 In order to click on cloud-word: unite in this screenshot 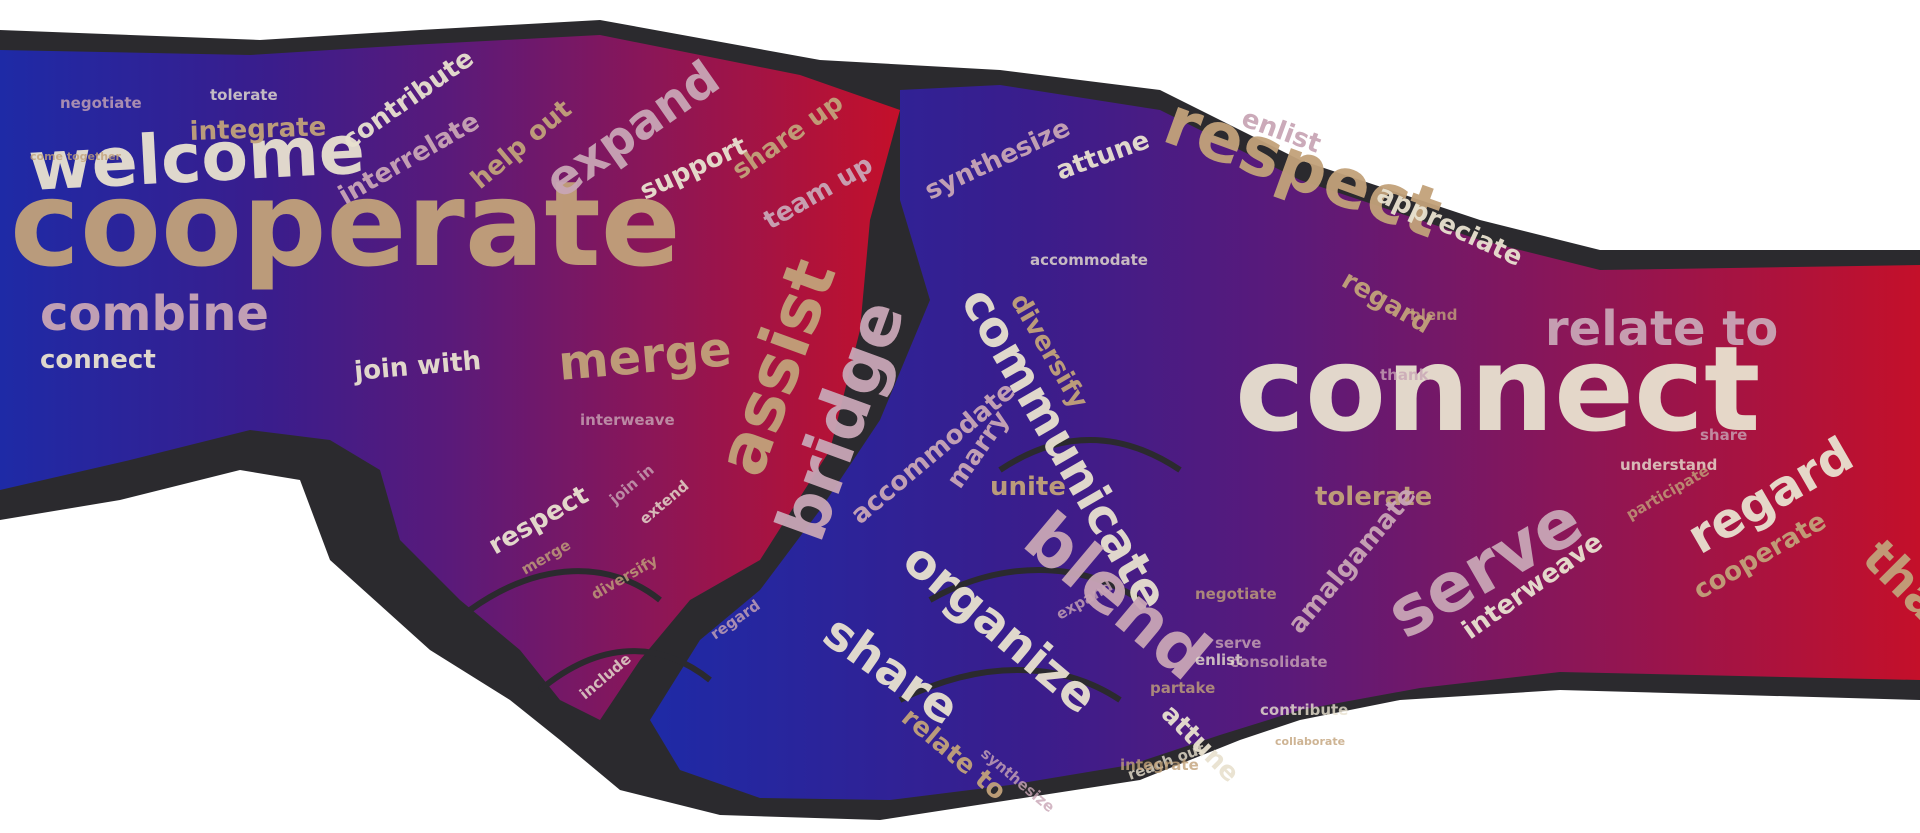, I will do `click(1028, 487)`.